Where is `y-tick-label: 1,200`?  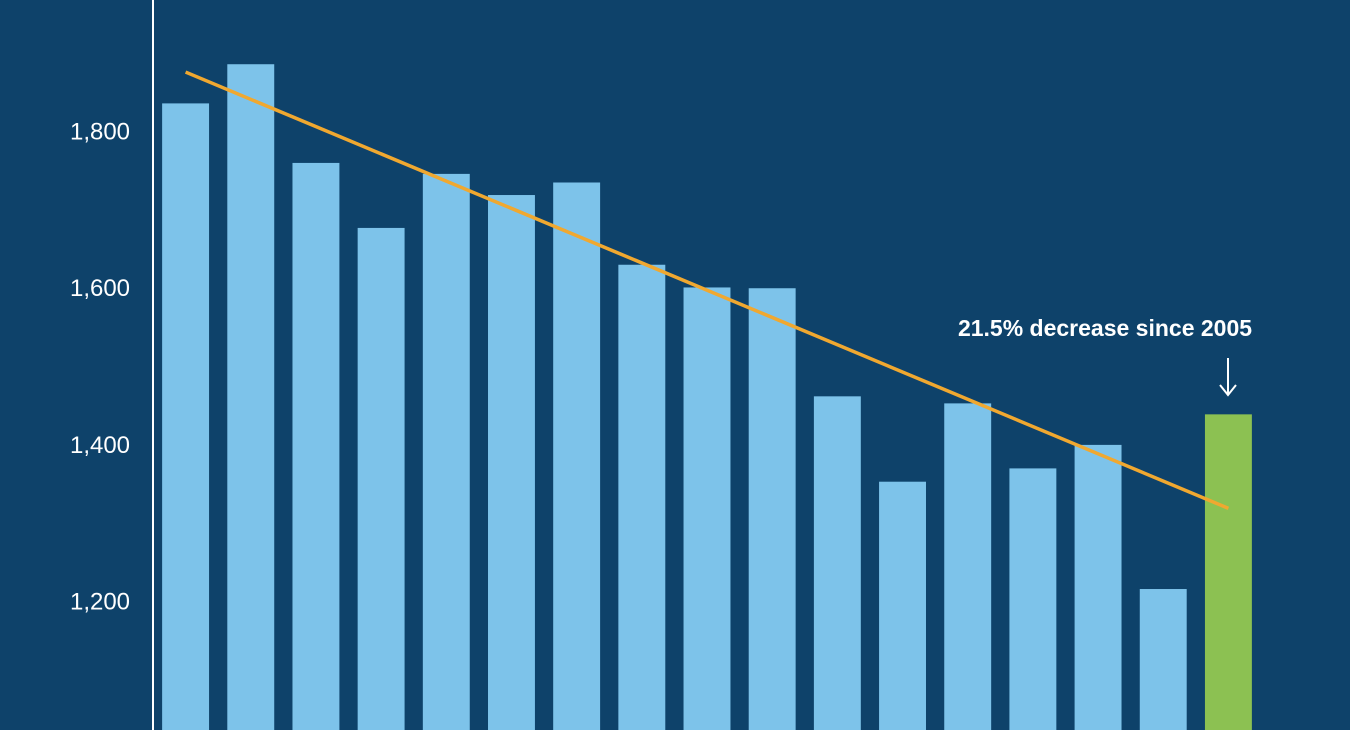 y-tick-label: 1,200 is located at coordinates (100, 601).